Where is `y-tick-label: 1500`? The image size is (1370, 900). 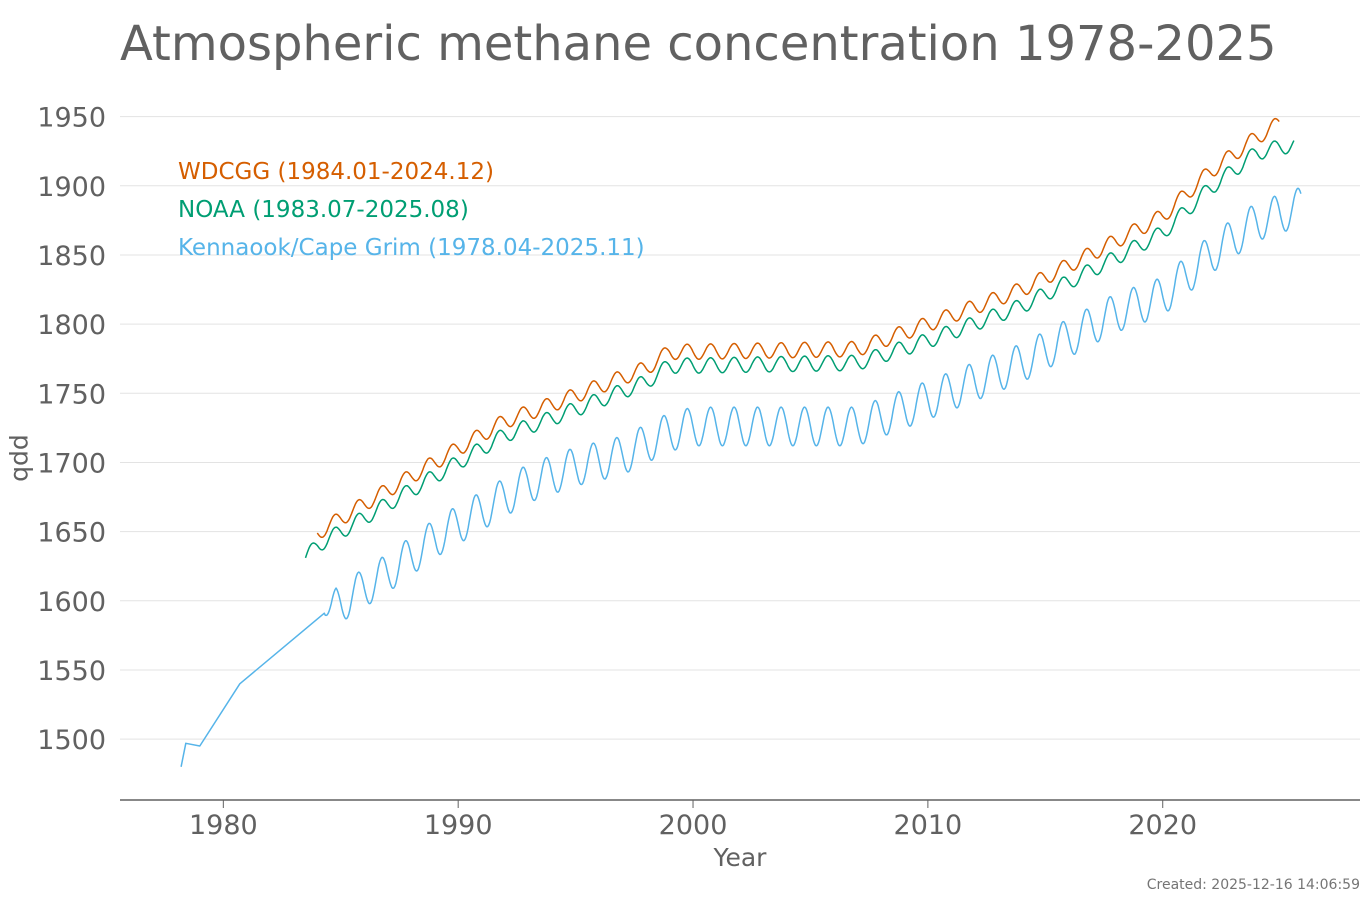
y-tick-label: 1500 is located at coordinates (71, 740).